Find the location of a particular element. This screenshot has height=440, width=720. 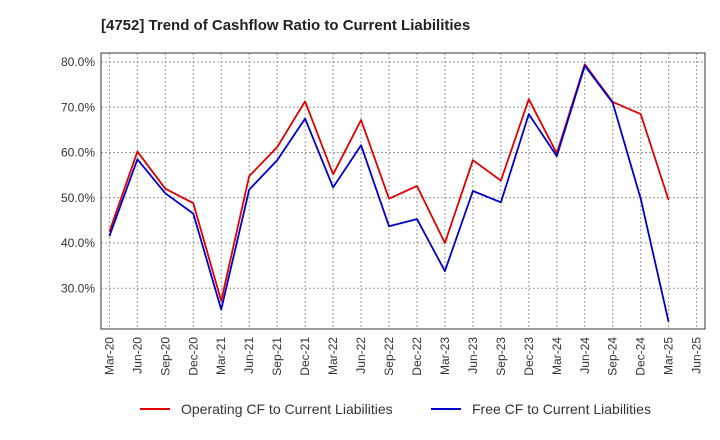

x-tick-label: Mar-20 is located at coordinates (109, 356).